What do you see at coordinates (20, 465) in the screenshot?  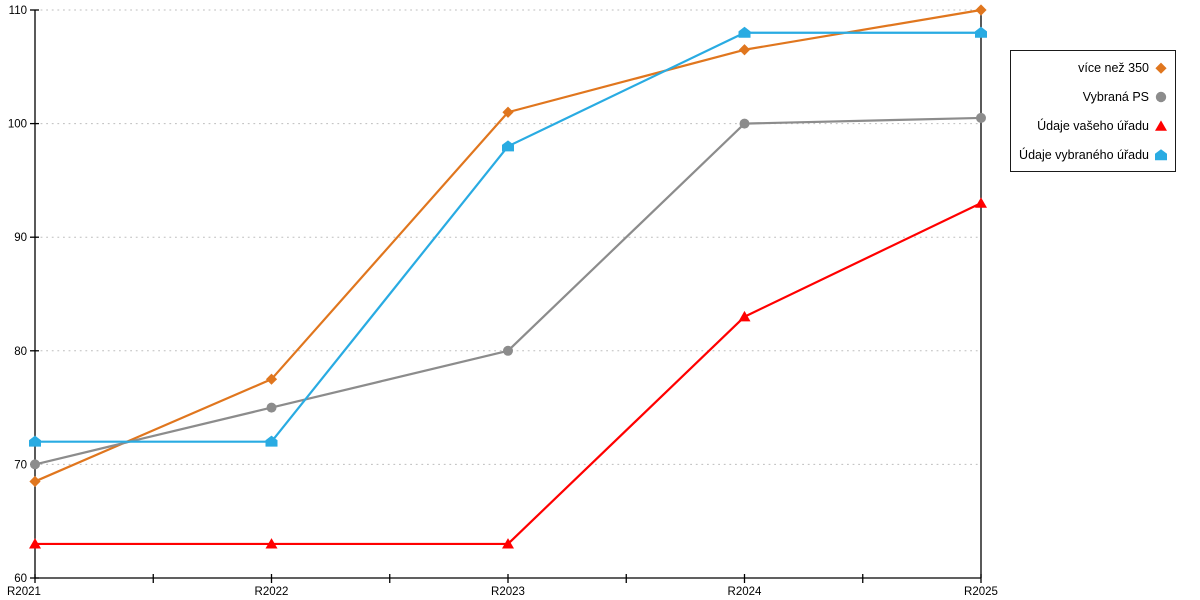 I see `y-tick-label: 70` at bounding box center [20, 465].